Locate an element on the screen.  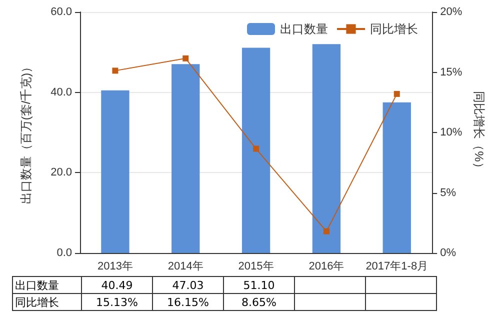
y2-axis-title: 同比增长（%） is located at coordinates (479, 132).